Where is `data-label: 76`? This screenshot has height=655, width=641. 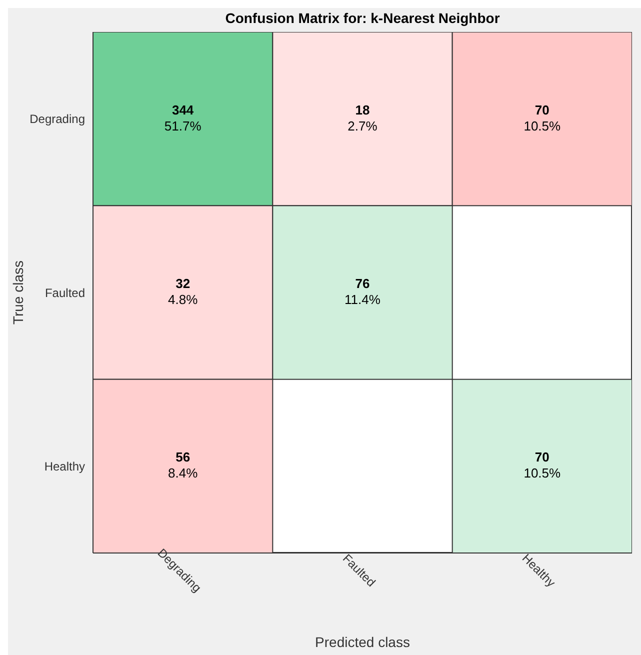
data-label: 76 is located at coordinates (362, 283).